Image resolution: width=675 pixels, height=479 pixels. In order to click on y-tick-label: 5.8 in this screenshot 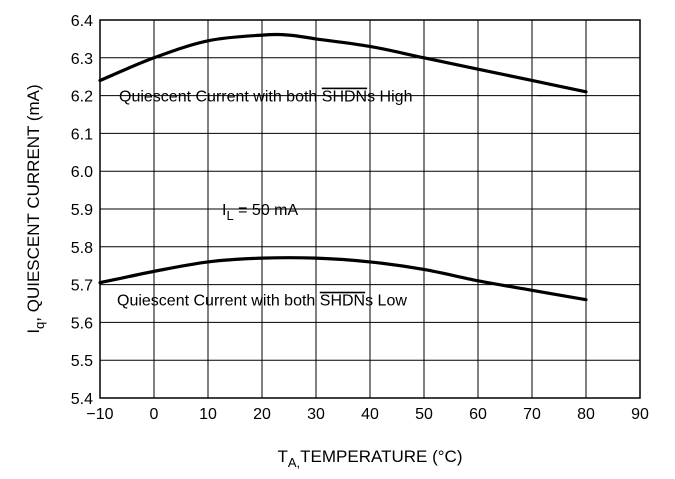, I will do `click(82, 248)`.